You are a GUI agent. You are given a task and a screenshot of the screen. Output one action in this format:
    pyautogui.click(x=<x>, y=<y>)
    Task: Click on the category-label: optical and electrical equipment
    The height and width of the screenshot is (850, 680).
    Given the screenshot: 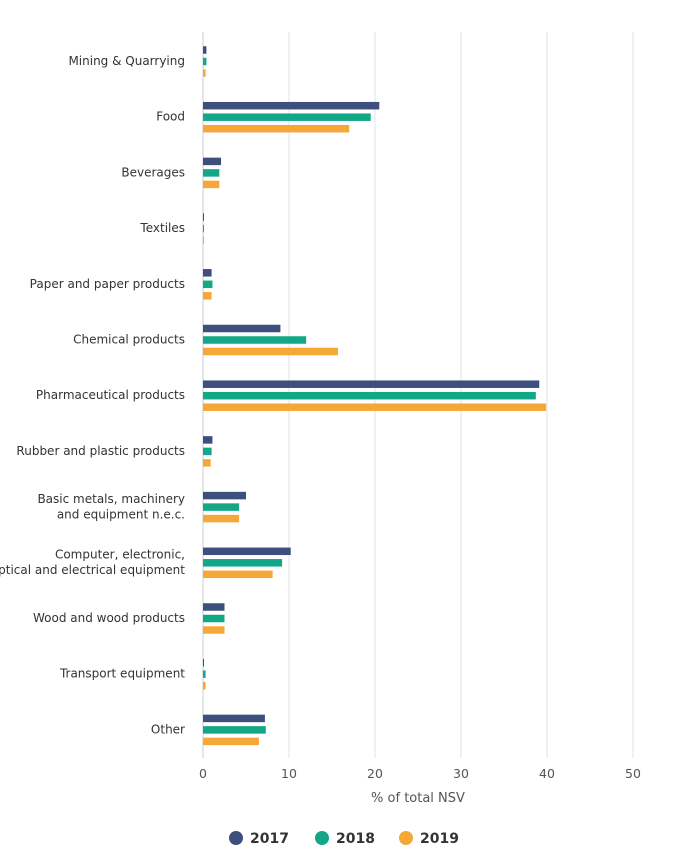 What is the action you would take?
    pyautogui.click(x=92, y=570)
    